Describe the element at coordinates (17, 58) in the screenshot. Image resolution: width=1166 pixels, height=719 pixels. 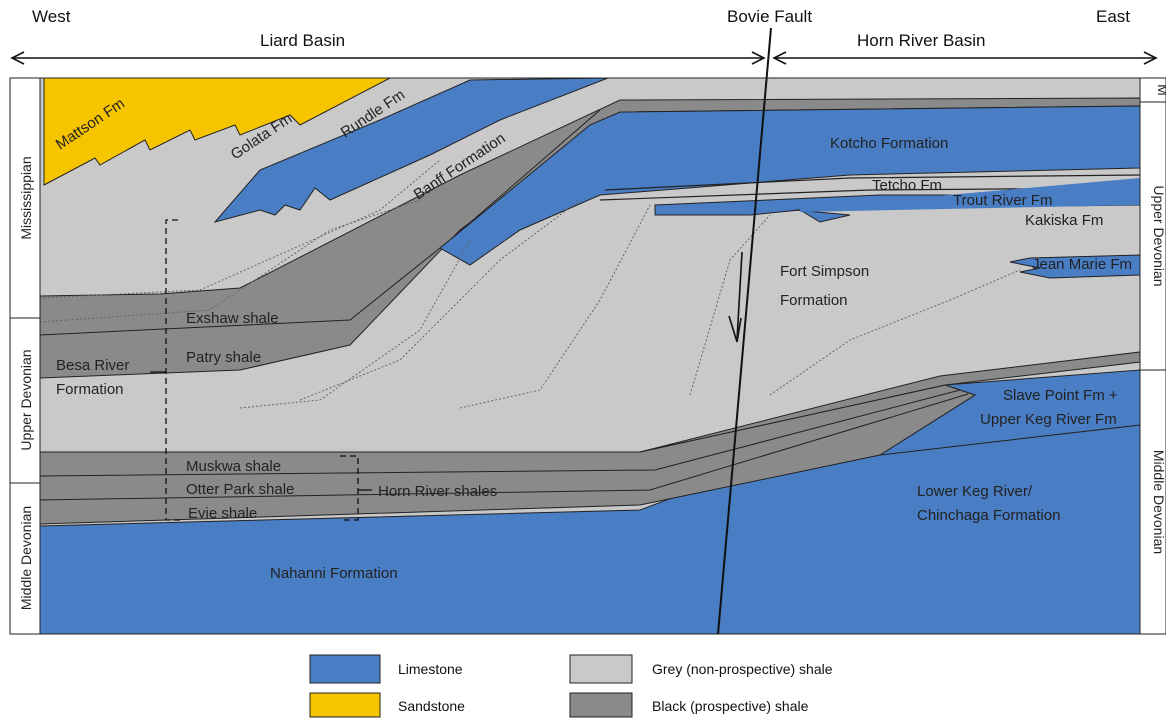
I see `liard-arrow-left-head` at that location.